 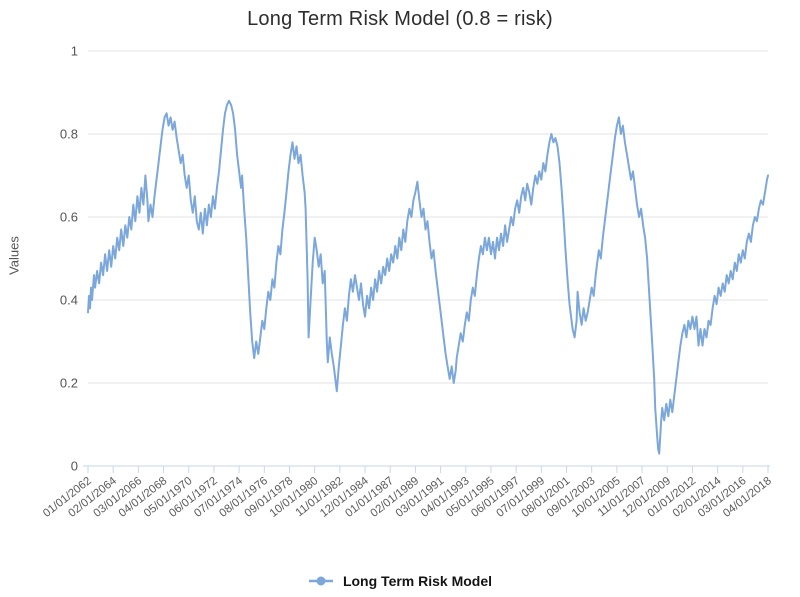 I want to click on legend-label: Long Term Risk Model, so click(x=417, y=581).